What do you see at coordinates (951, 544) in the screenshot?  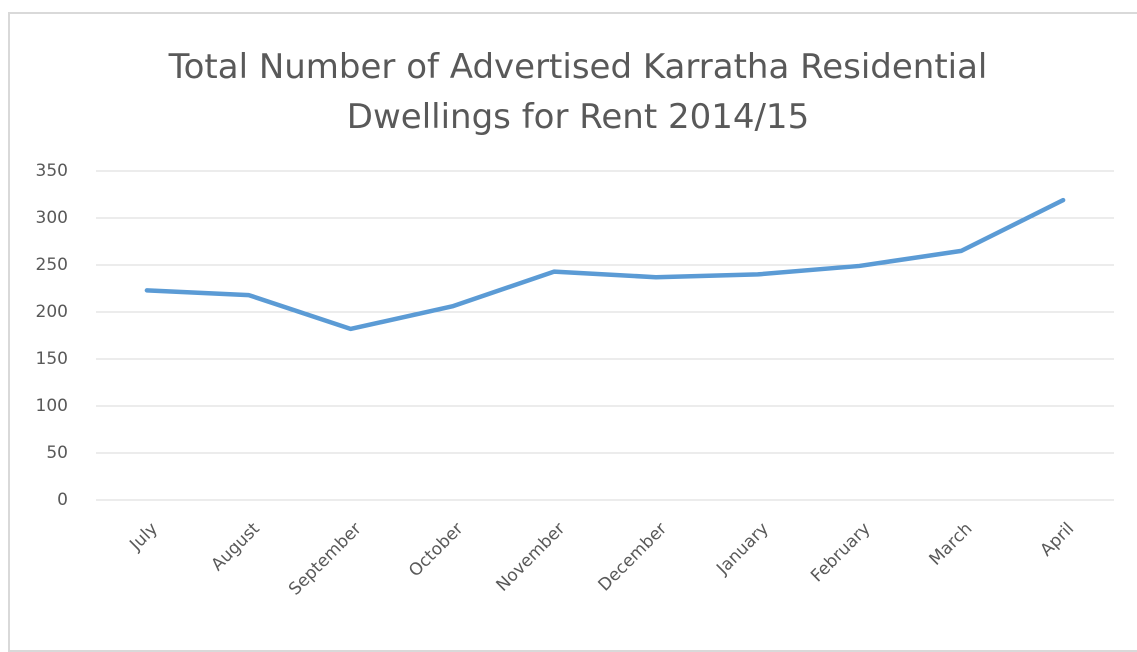 I see `x-tick-label: March` at bounding box center [951, 544].